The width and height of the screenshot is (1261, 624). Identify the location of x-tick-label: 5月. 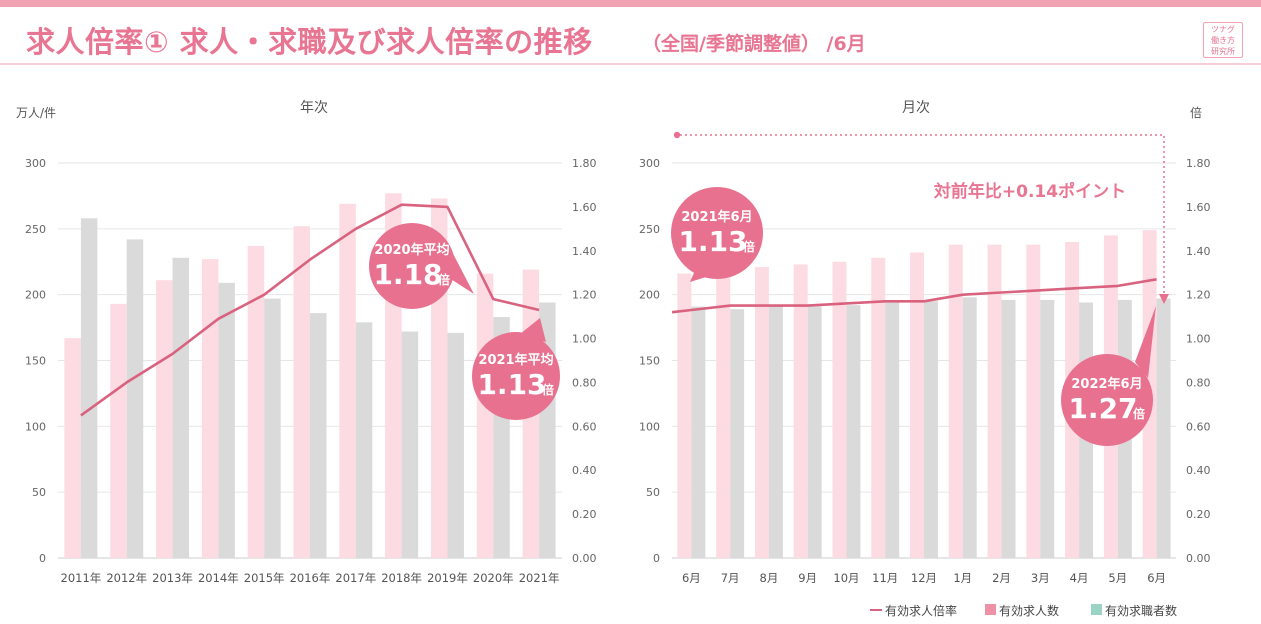
(1117, 578).